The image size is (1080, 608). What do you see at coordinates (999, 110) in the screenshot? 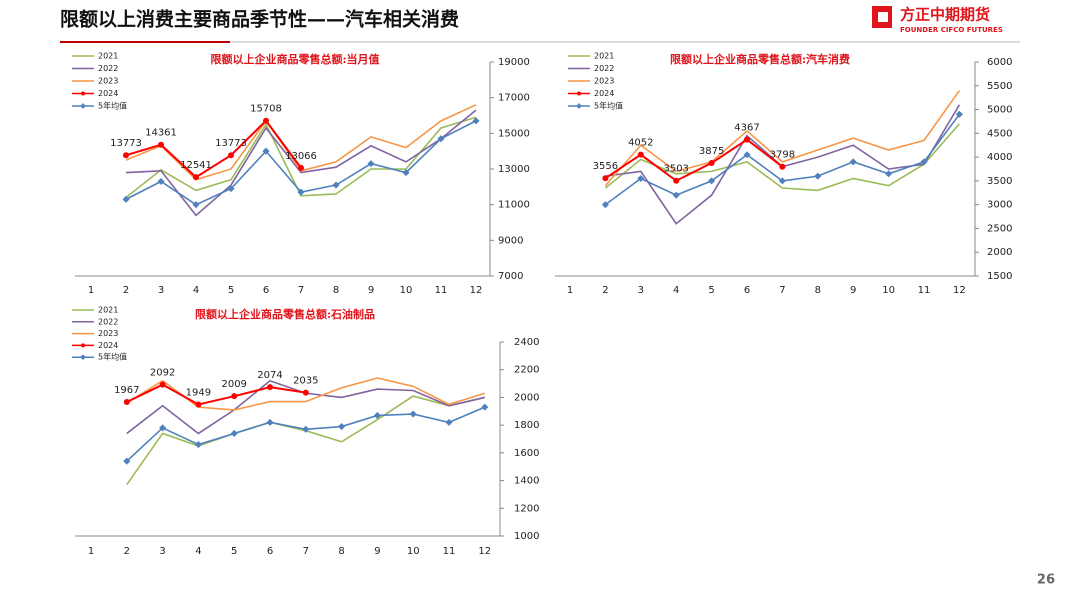
I see `y-tick-label: 5000` at bounding box center [999, 110].